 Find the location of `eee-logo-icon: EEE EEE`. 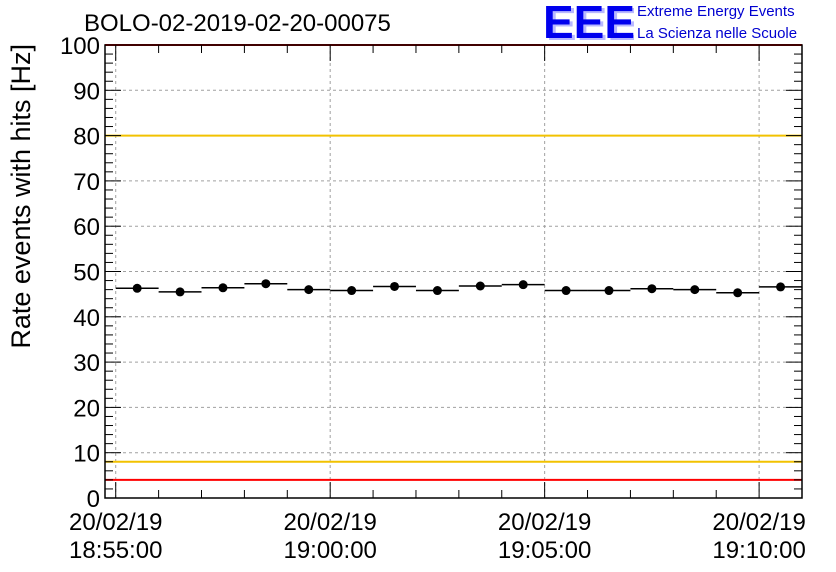

eee-logo-icon: EEE EEE is located at coordinates (588, 22).